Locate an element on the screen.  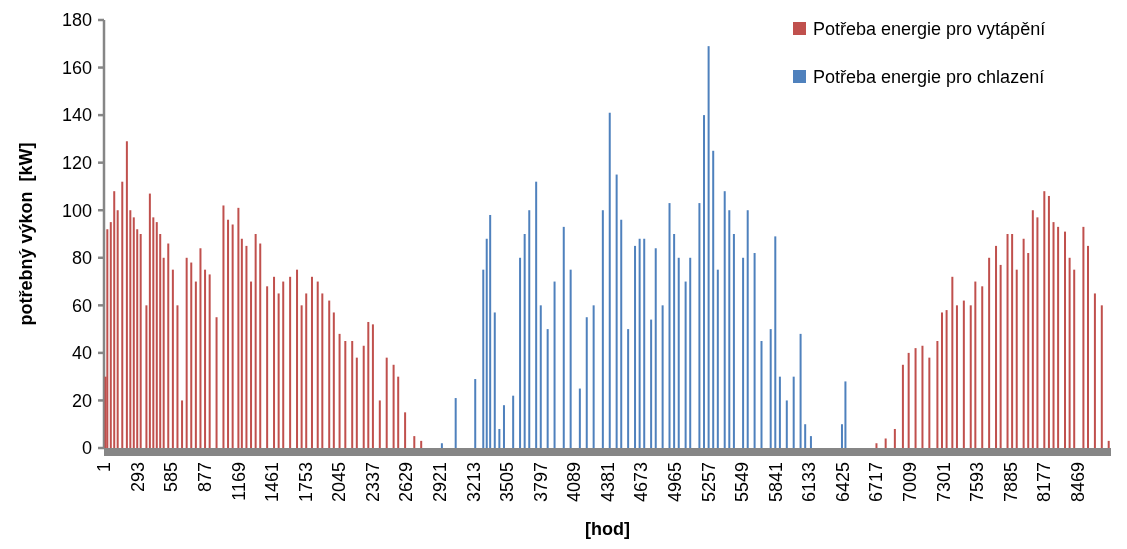
y-tick-label: 60 is located at coordinates (81, 305).